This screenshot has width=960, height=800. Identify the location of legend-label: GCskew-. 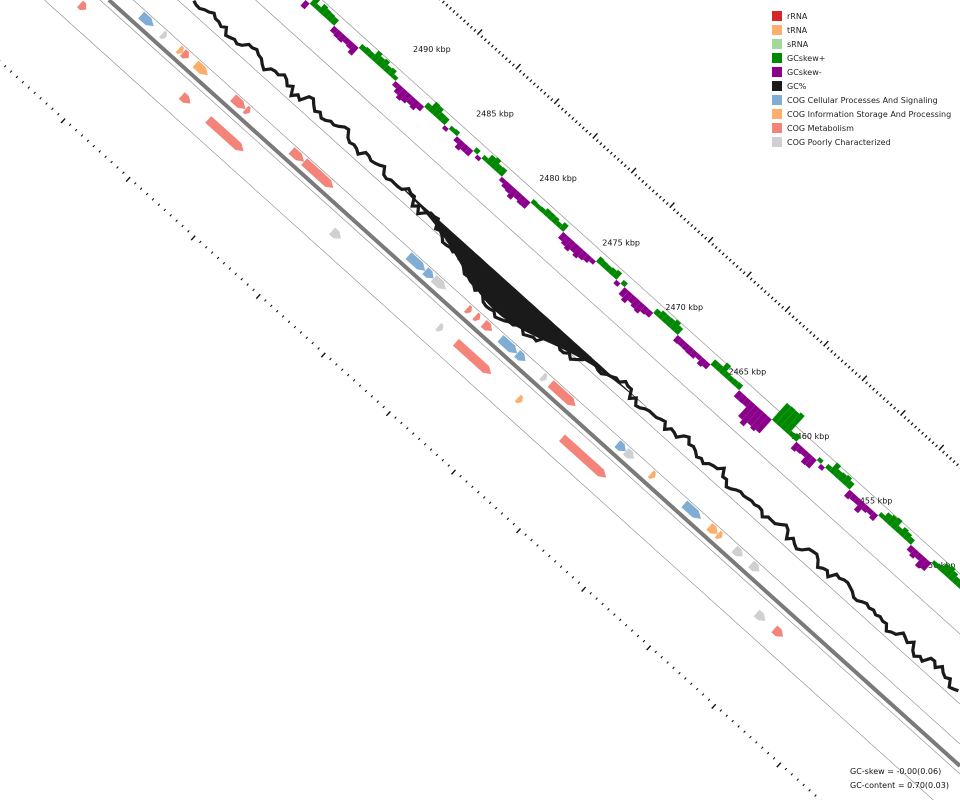
(804, 72).